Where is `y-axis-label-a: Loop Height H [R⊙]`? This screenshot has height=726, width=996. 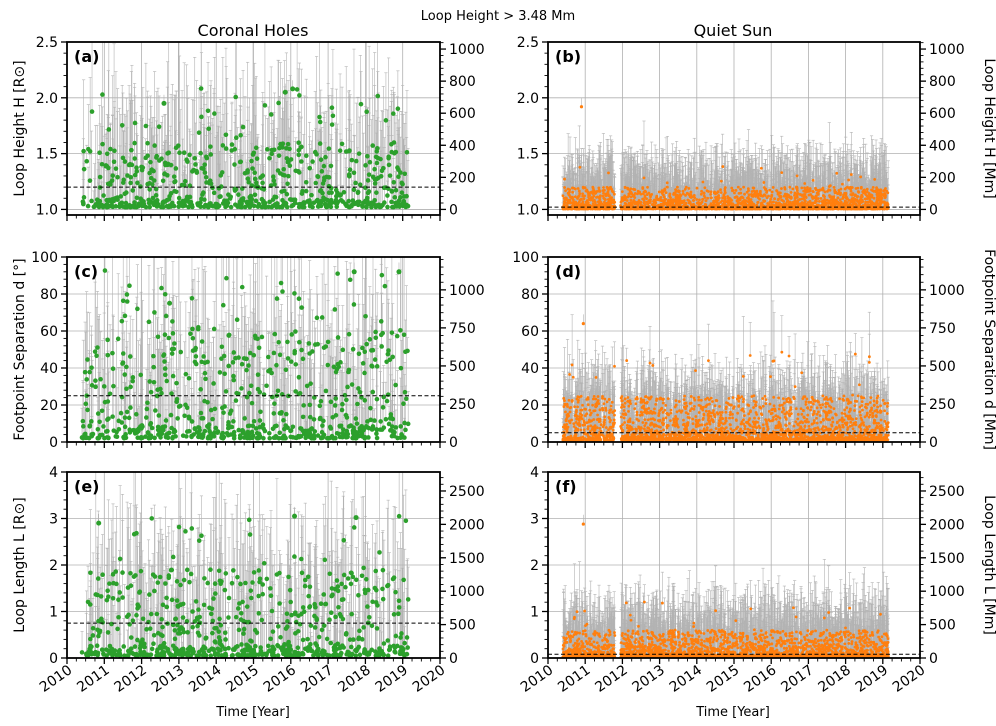
y-axis-label-a: Loop Height H [R⊙] is located at coordinates (20, 128).